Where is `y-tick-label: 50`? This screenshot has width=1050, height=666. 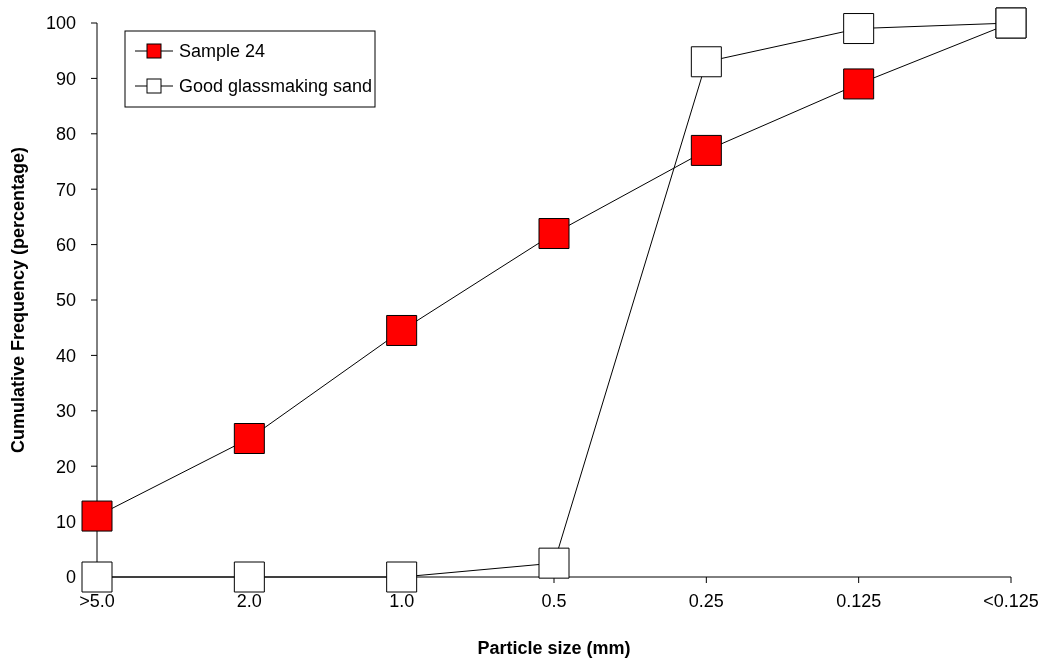 y-tick-label: 50 is located at coordinates (65, 300).